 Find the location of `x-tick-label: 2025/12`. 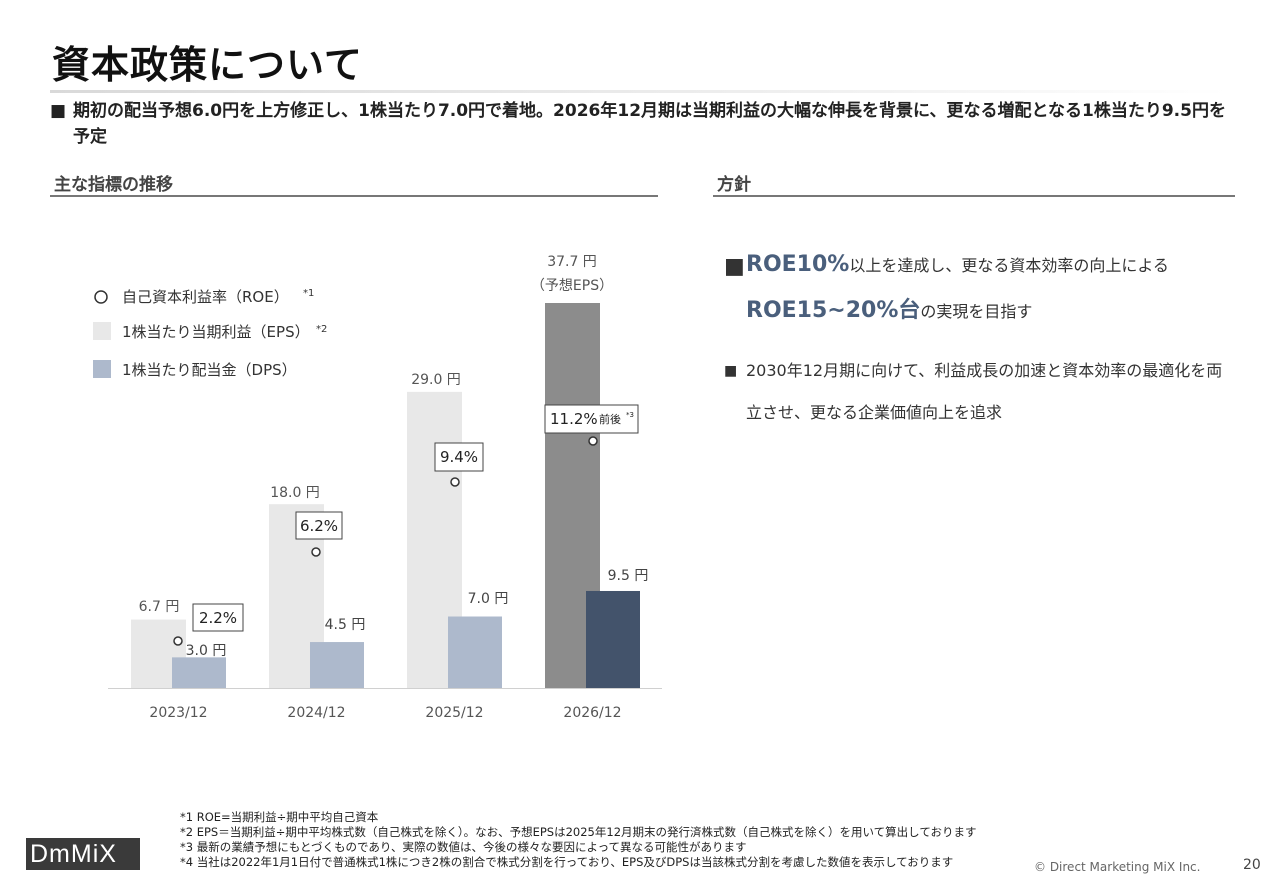

x-tick-label: 2025/12 is located at coordinates (454, 713).